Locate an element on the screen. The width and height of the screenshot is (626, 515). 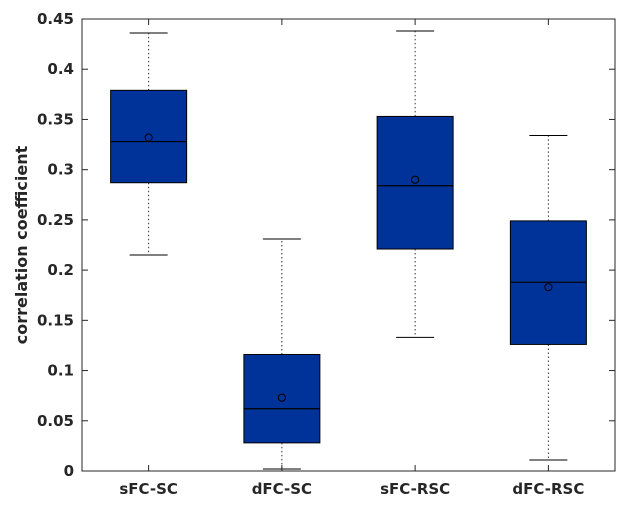
box-sfc-sc is located at coordinates (149, 144).